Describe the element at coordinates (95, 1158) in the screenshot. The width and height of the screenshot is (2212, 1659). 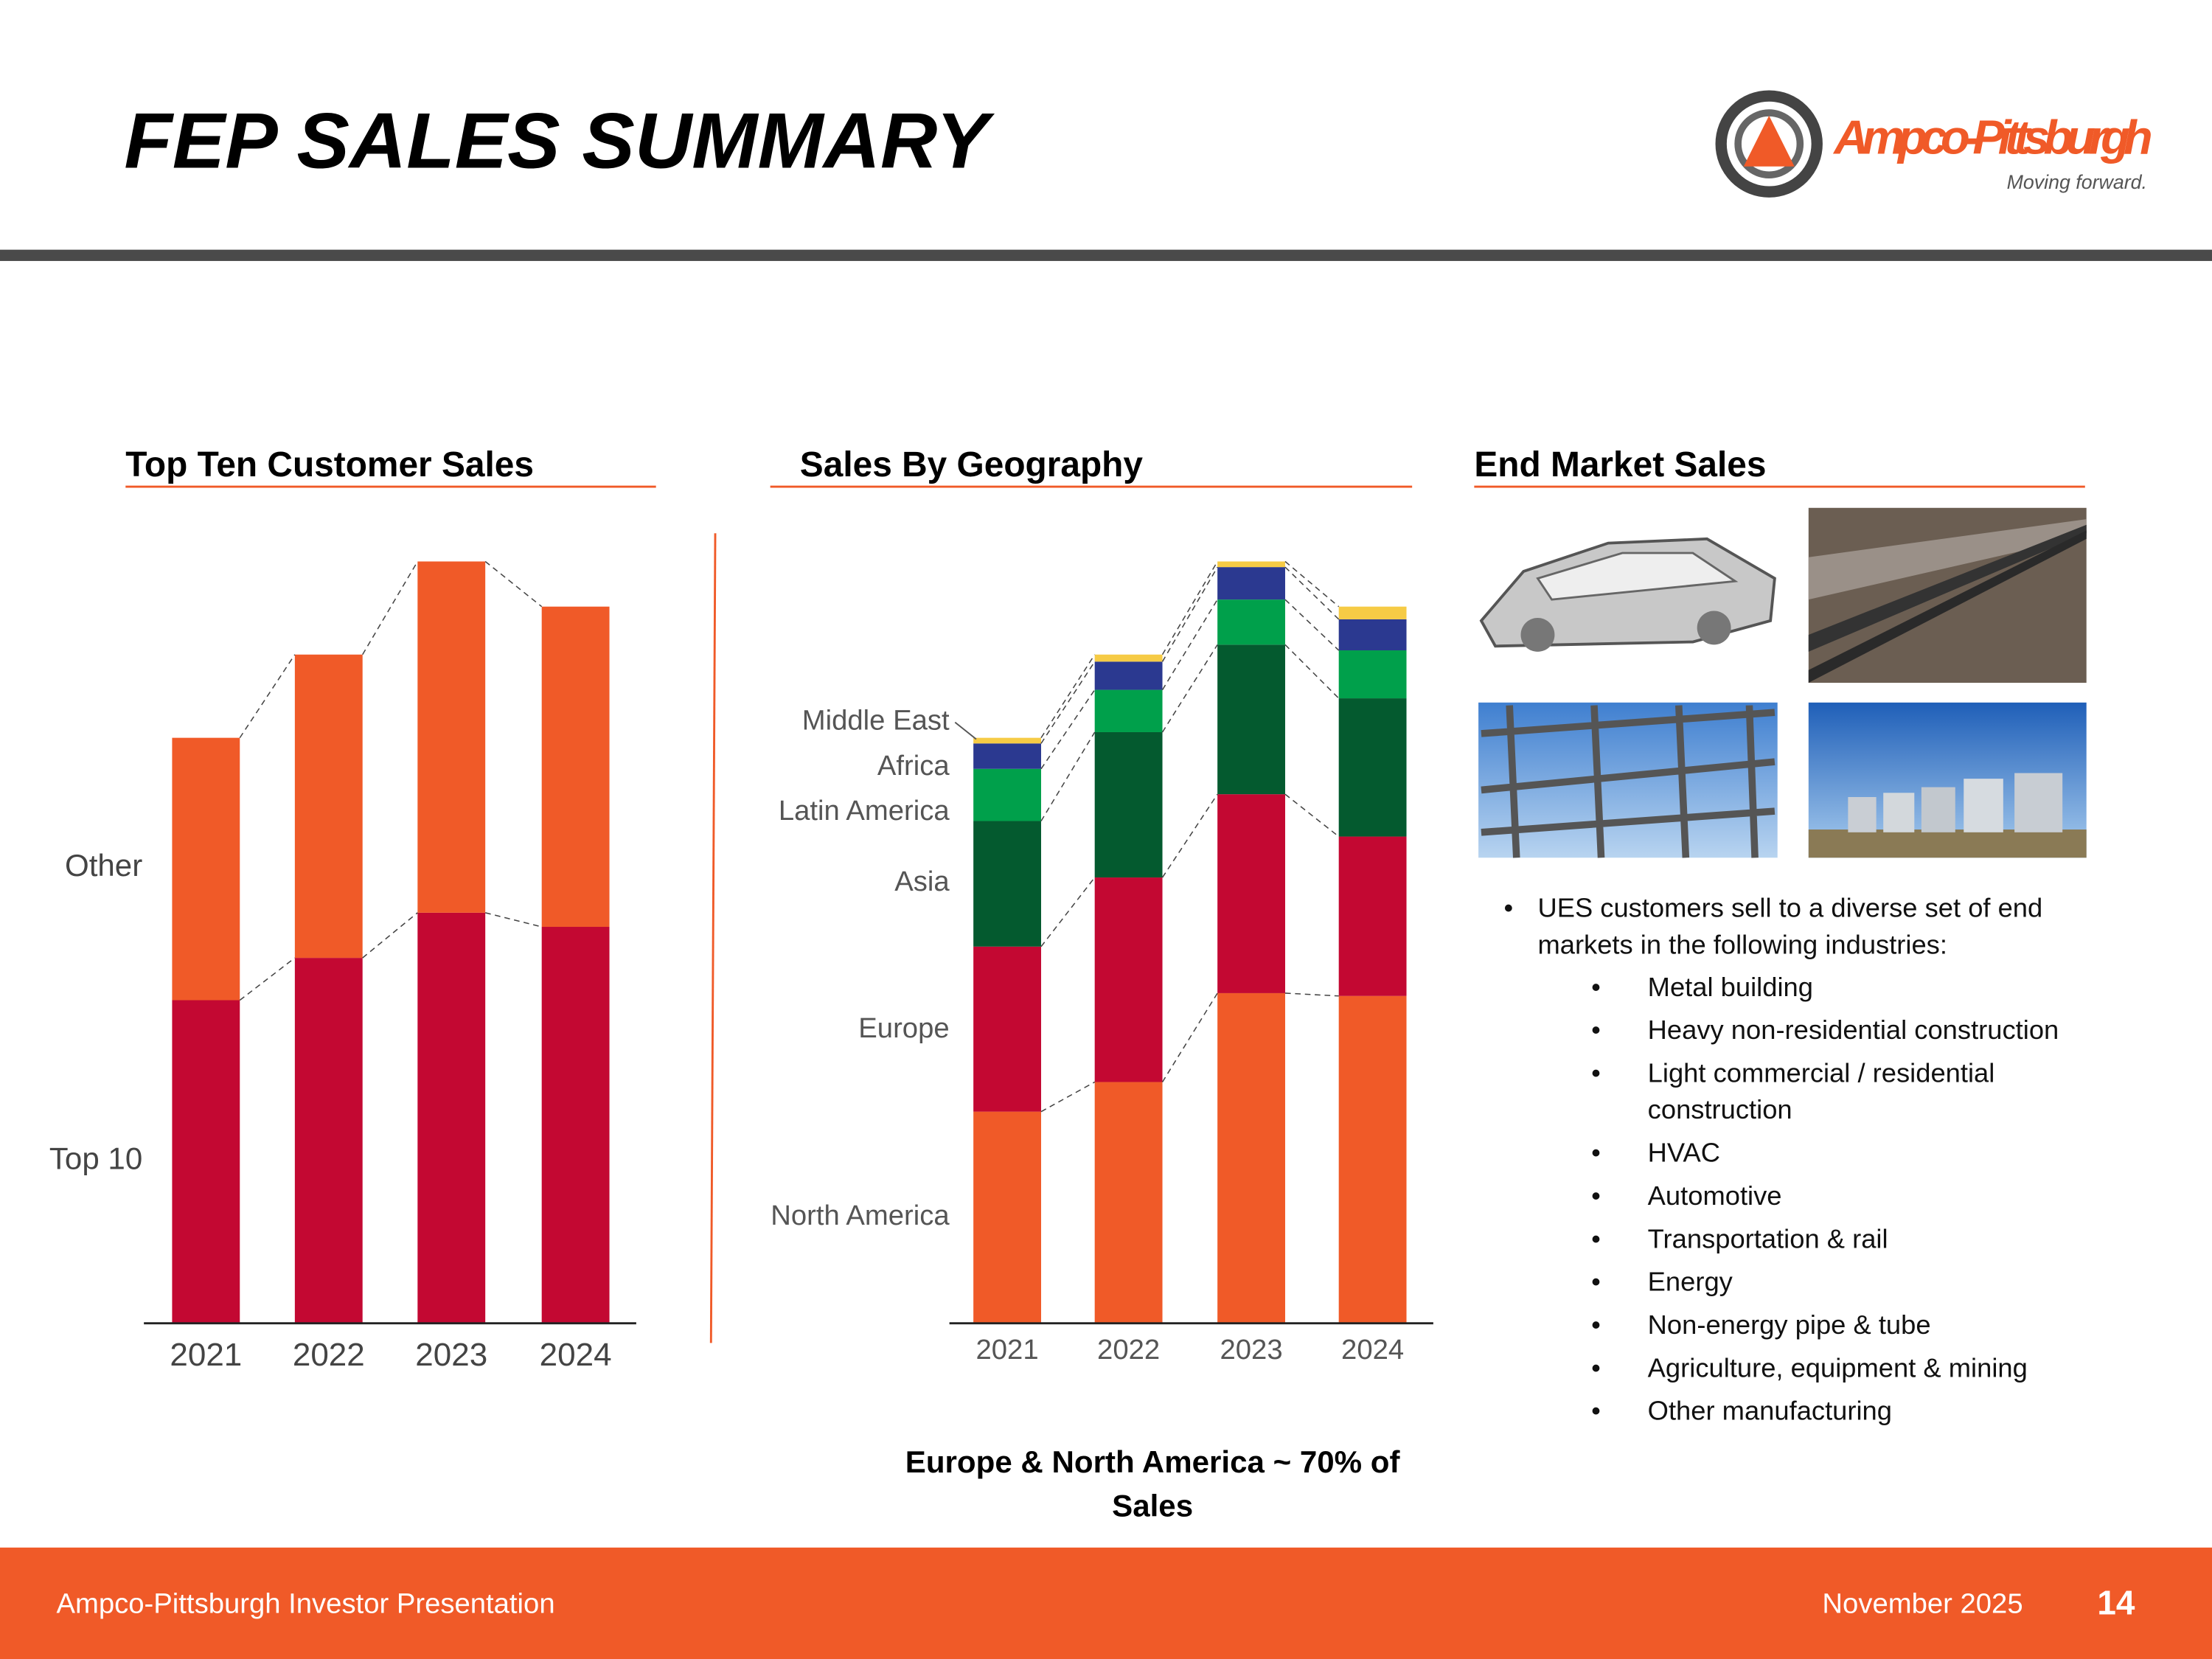
I see `series-label: Top 10` at that location.